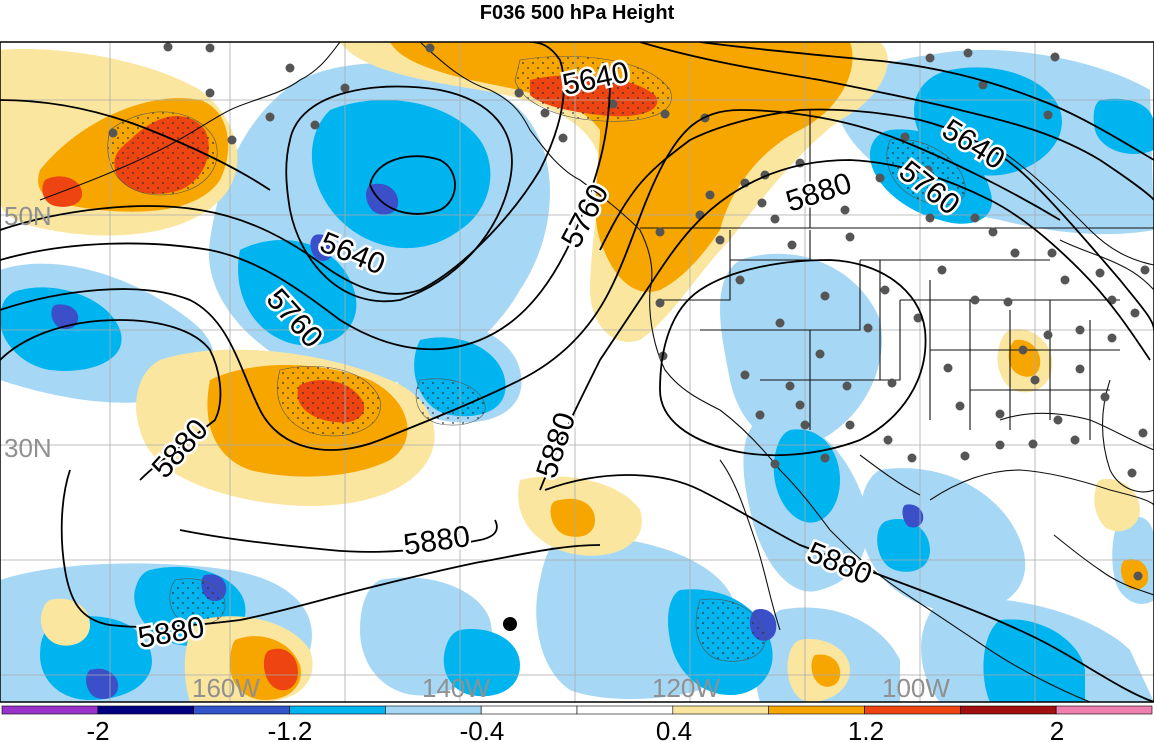 The width and height of the screenshot is (1154, 742). Describe the element at coordinates (290, 729) in the screenshot. I see `colorbar-tick-label: -1.2` at that location.